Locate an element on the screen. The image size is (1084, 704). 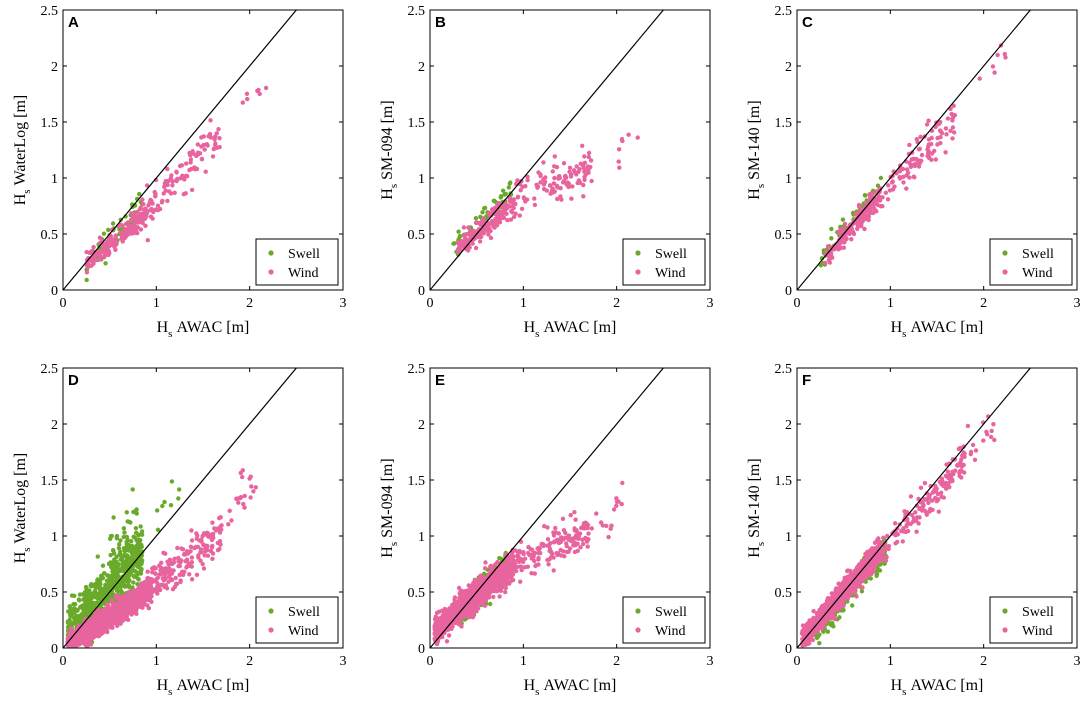
y-axis-label: HsSM-094 [m] is located at coordinates (389, 149).